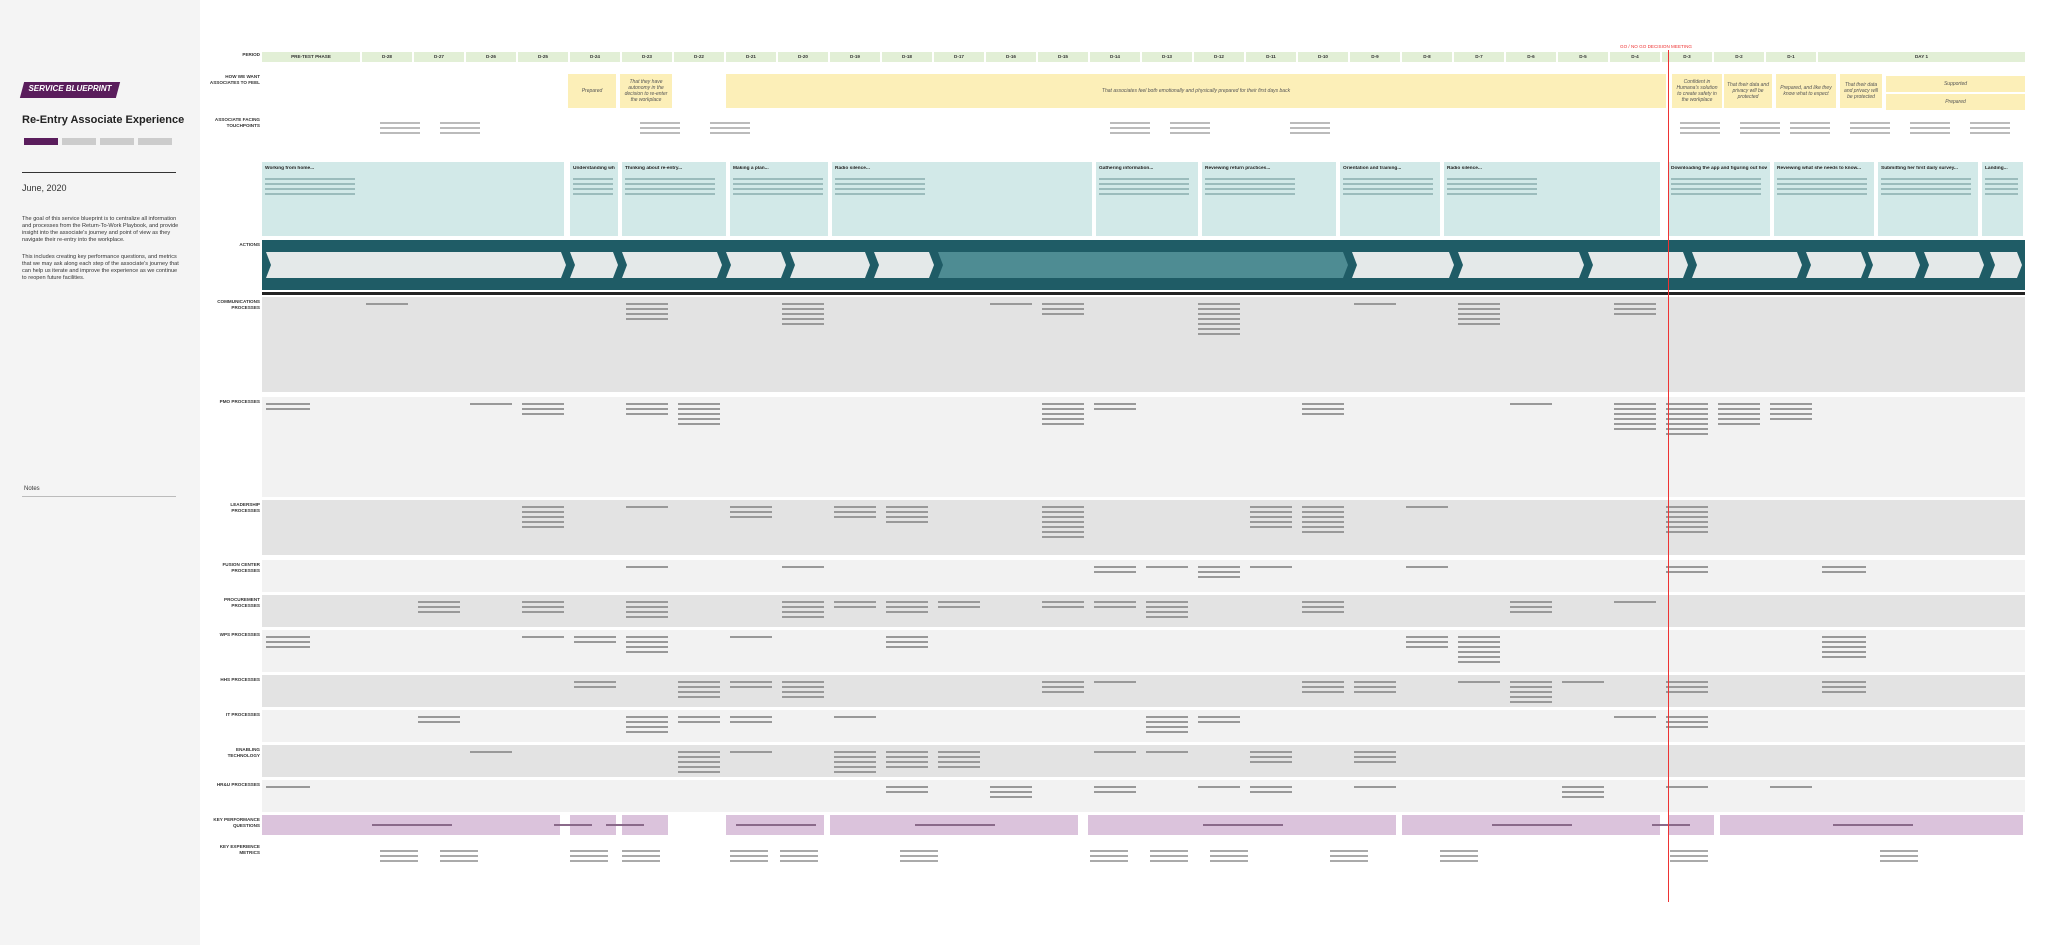 This screenshot has height=945, width=2048. What do you see at coordinates (1656, 46) in the screenshot?
I see `decision-label: GO / NO GO DECISION MEETING` at bounding box center [1656, 46].